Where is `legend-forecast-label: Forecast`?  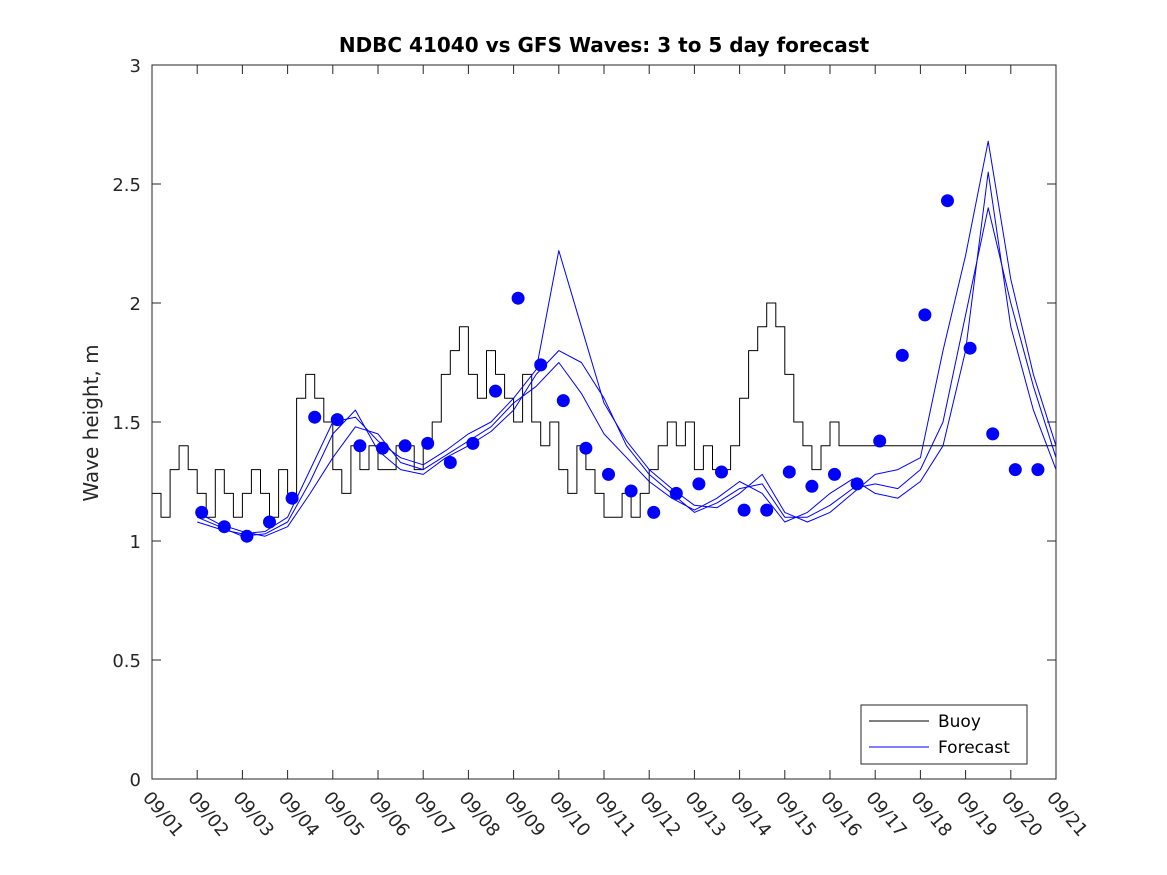 legend-forecast-label: Forecast is located at coordinates (974, 748).